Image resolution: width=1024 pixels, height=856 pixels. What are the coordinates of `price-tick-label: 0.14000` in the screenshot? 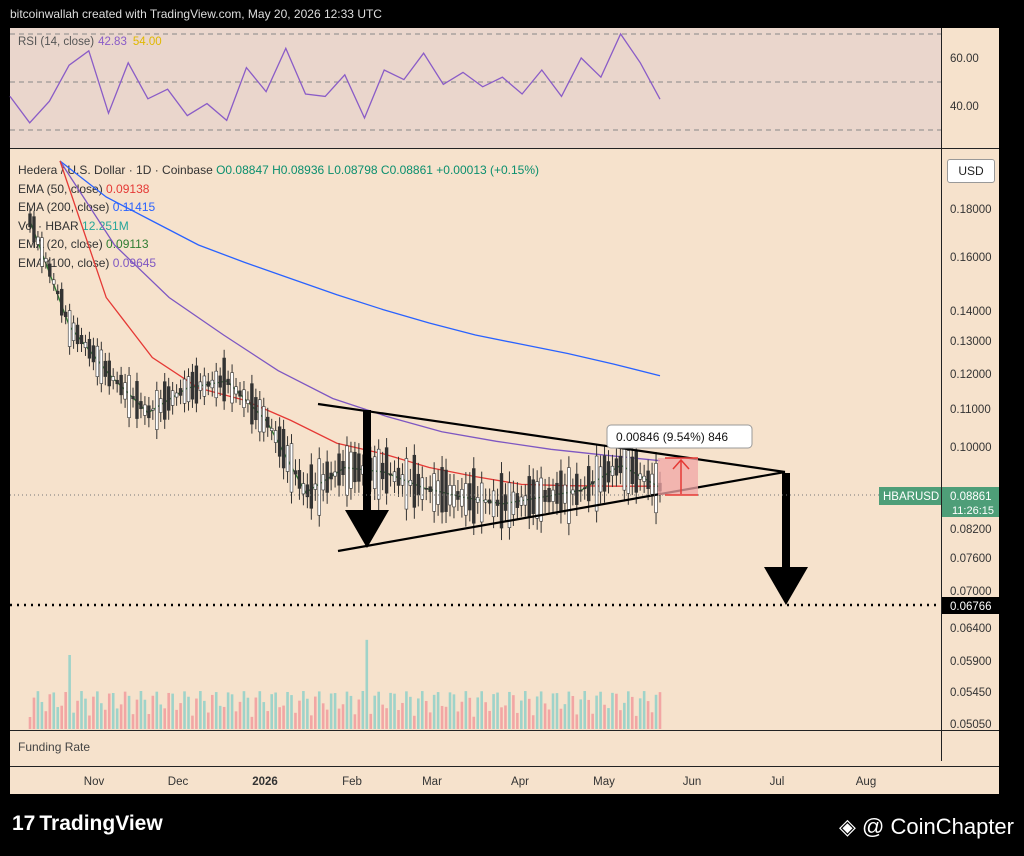 It's located at (971, 312).